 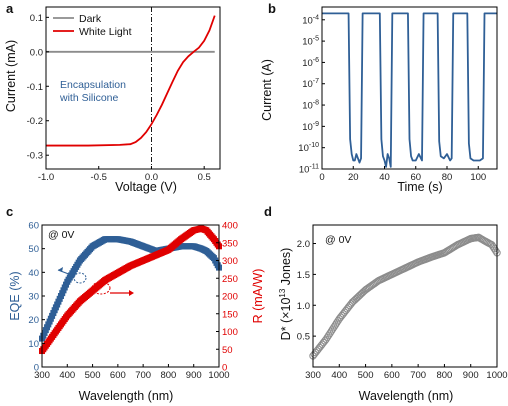 I want to click on panel-c-y-tick-label-right: 300, so click(x=230, y=261).